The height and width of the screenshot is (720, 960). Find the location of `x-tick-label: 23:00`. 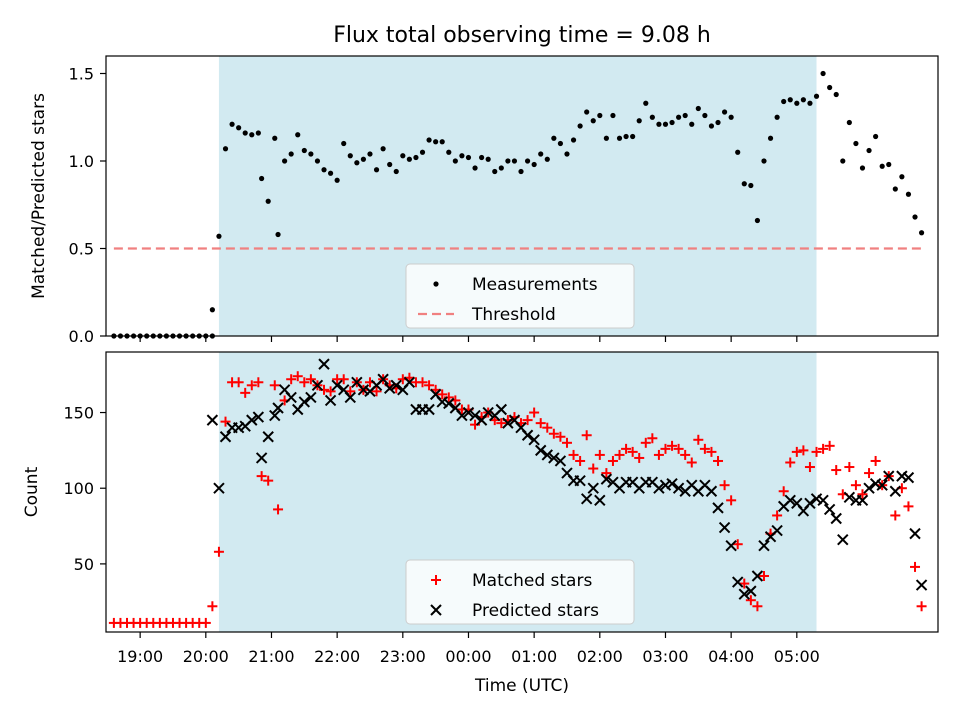

x-tick-label: 23:00 is located at coordinates (403, 656).